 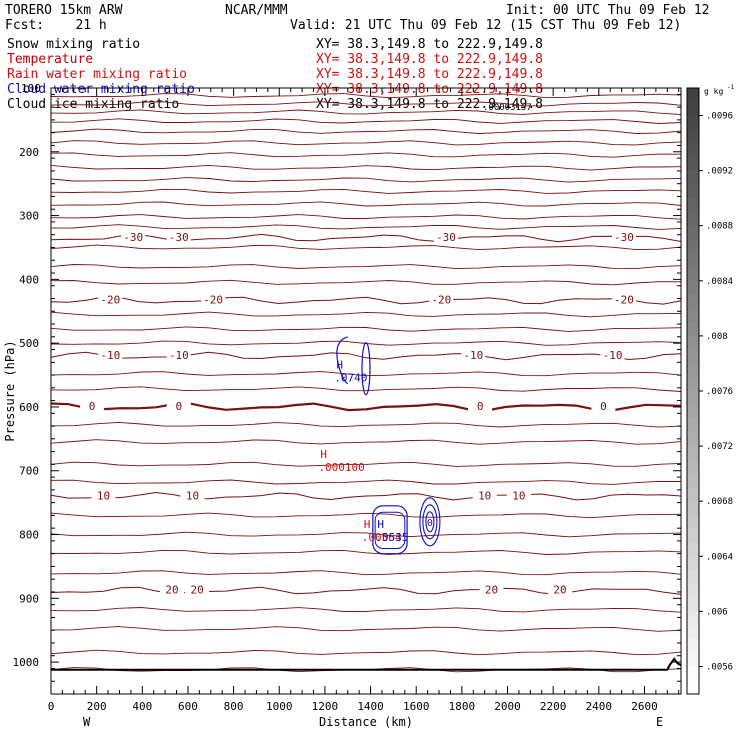 What do you see at coordinates (51, 706) in the screenshot?
I see `x-tick-label: 0` at bounding box center [51, 706].